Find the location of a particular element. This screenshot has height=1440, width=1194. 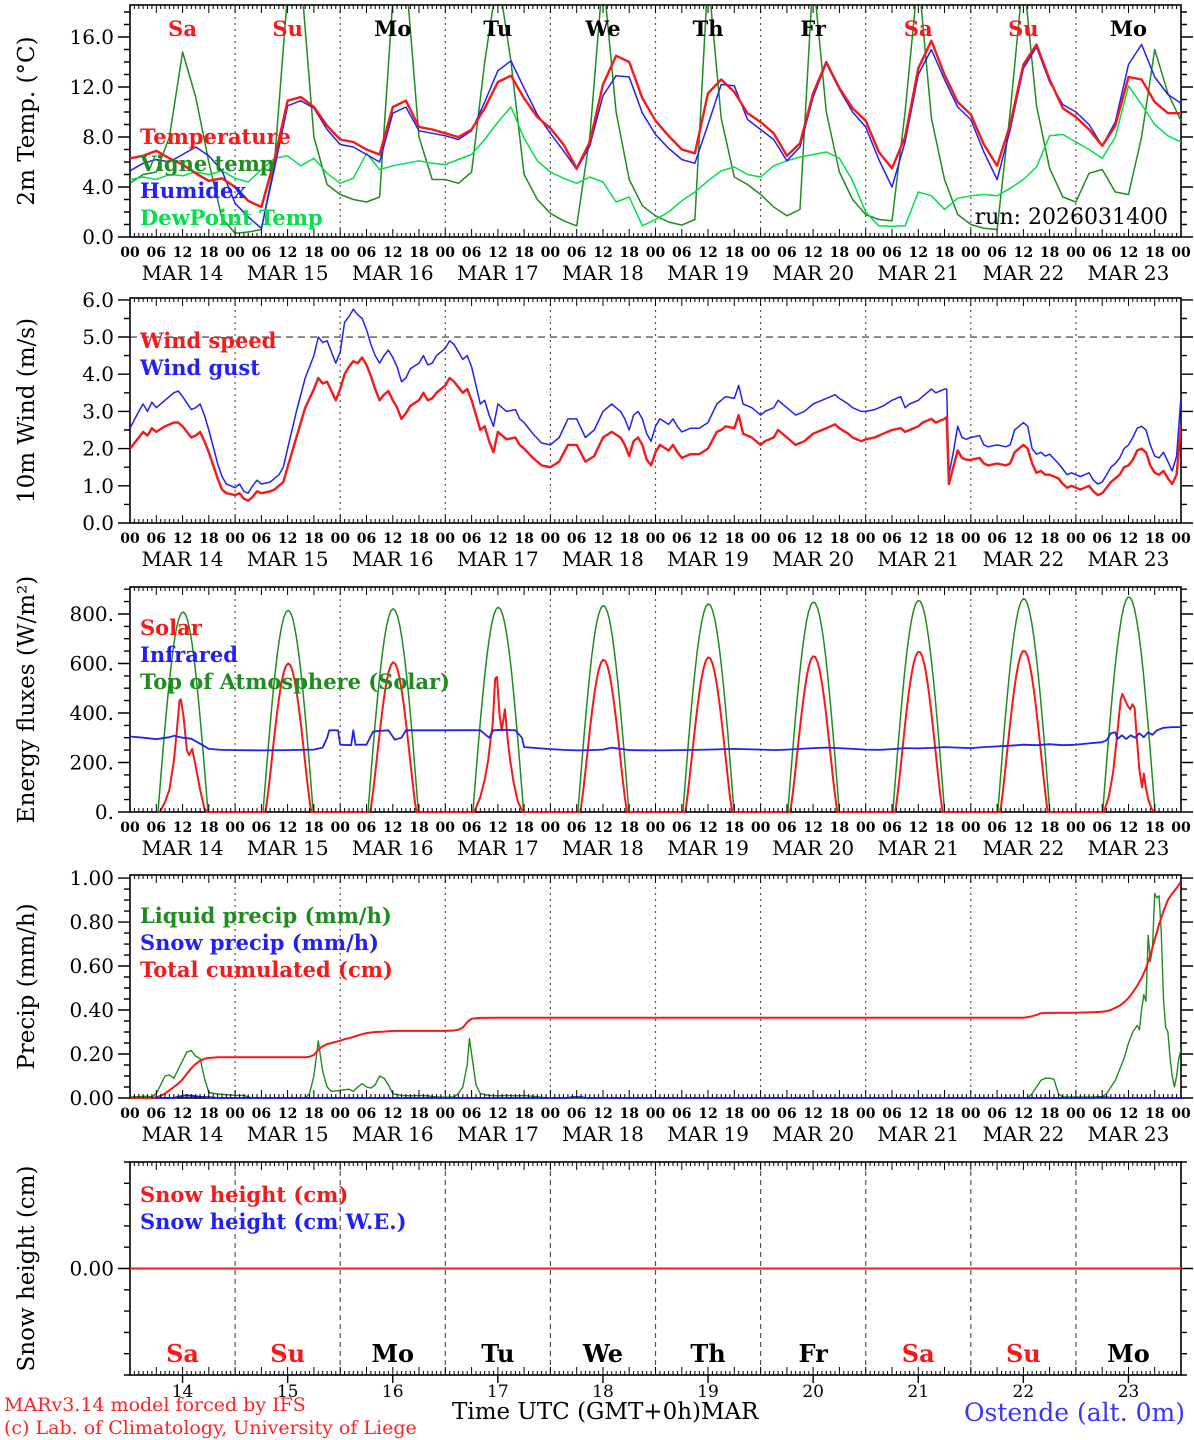

dow-label-top: Mo is located at coordinates (1128, 28).